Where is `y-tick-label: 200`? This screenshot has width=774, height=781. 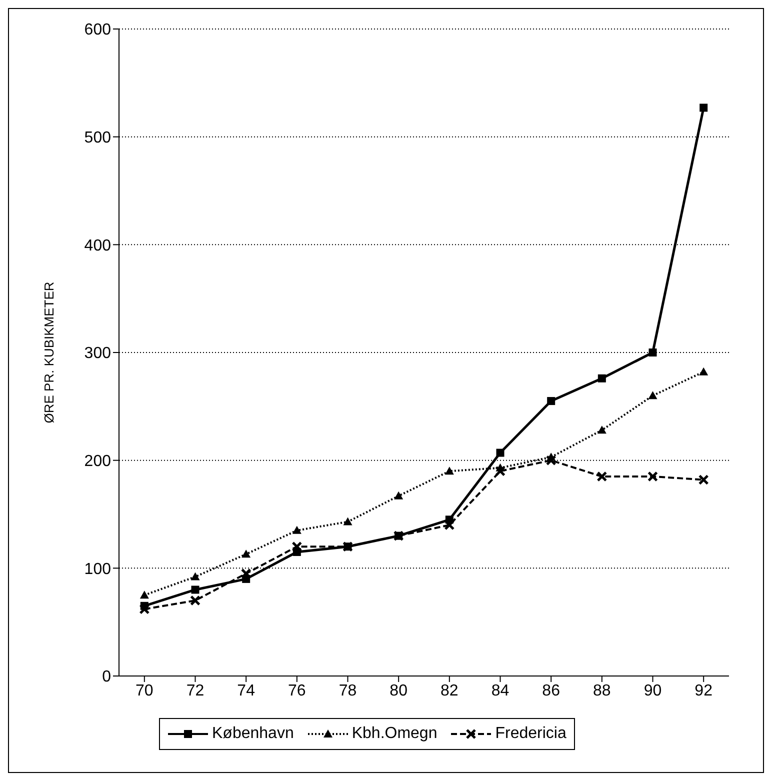 y-tick-label: 200 is located at coordinates (98, 461).